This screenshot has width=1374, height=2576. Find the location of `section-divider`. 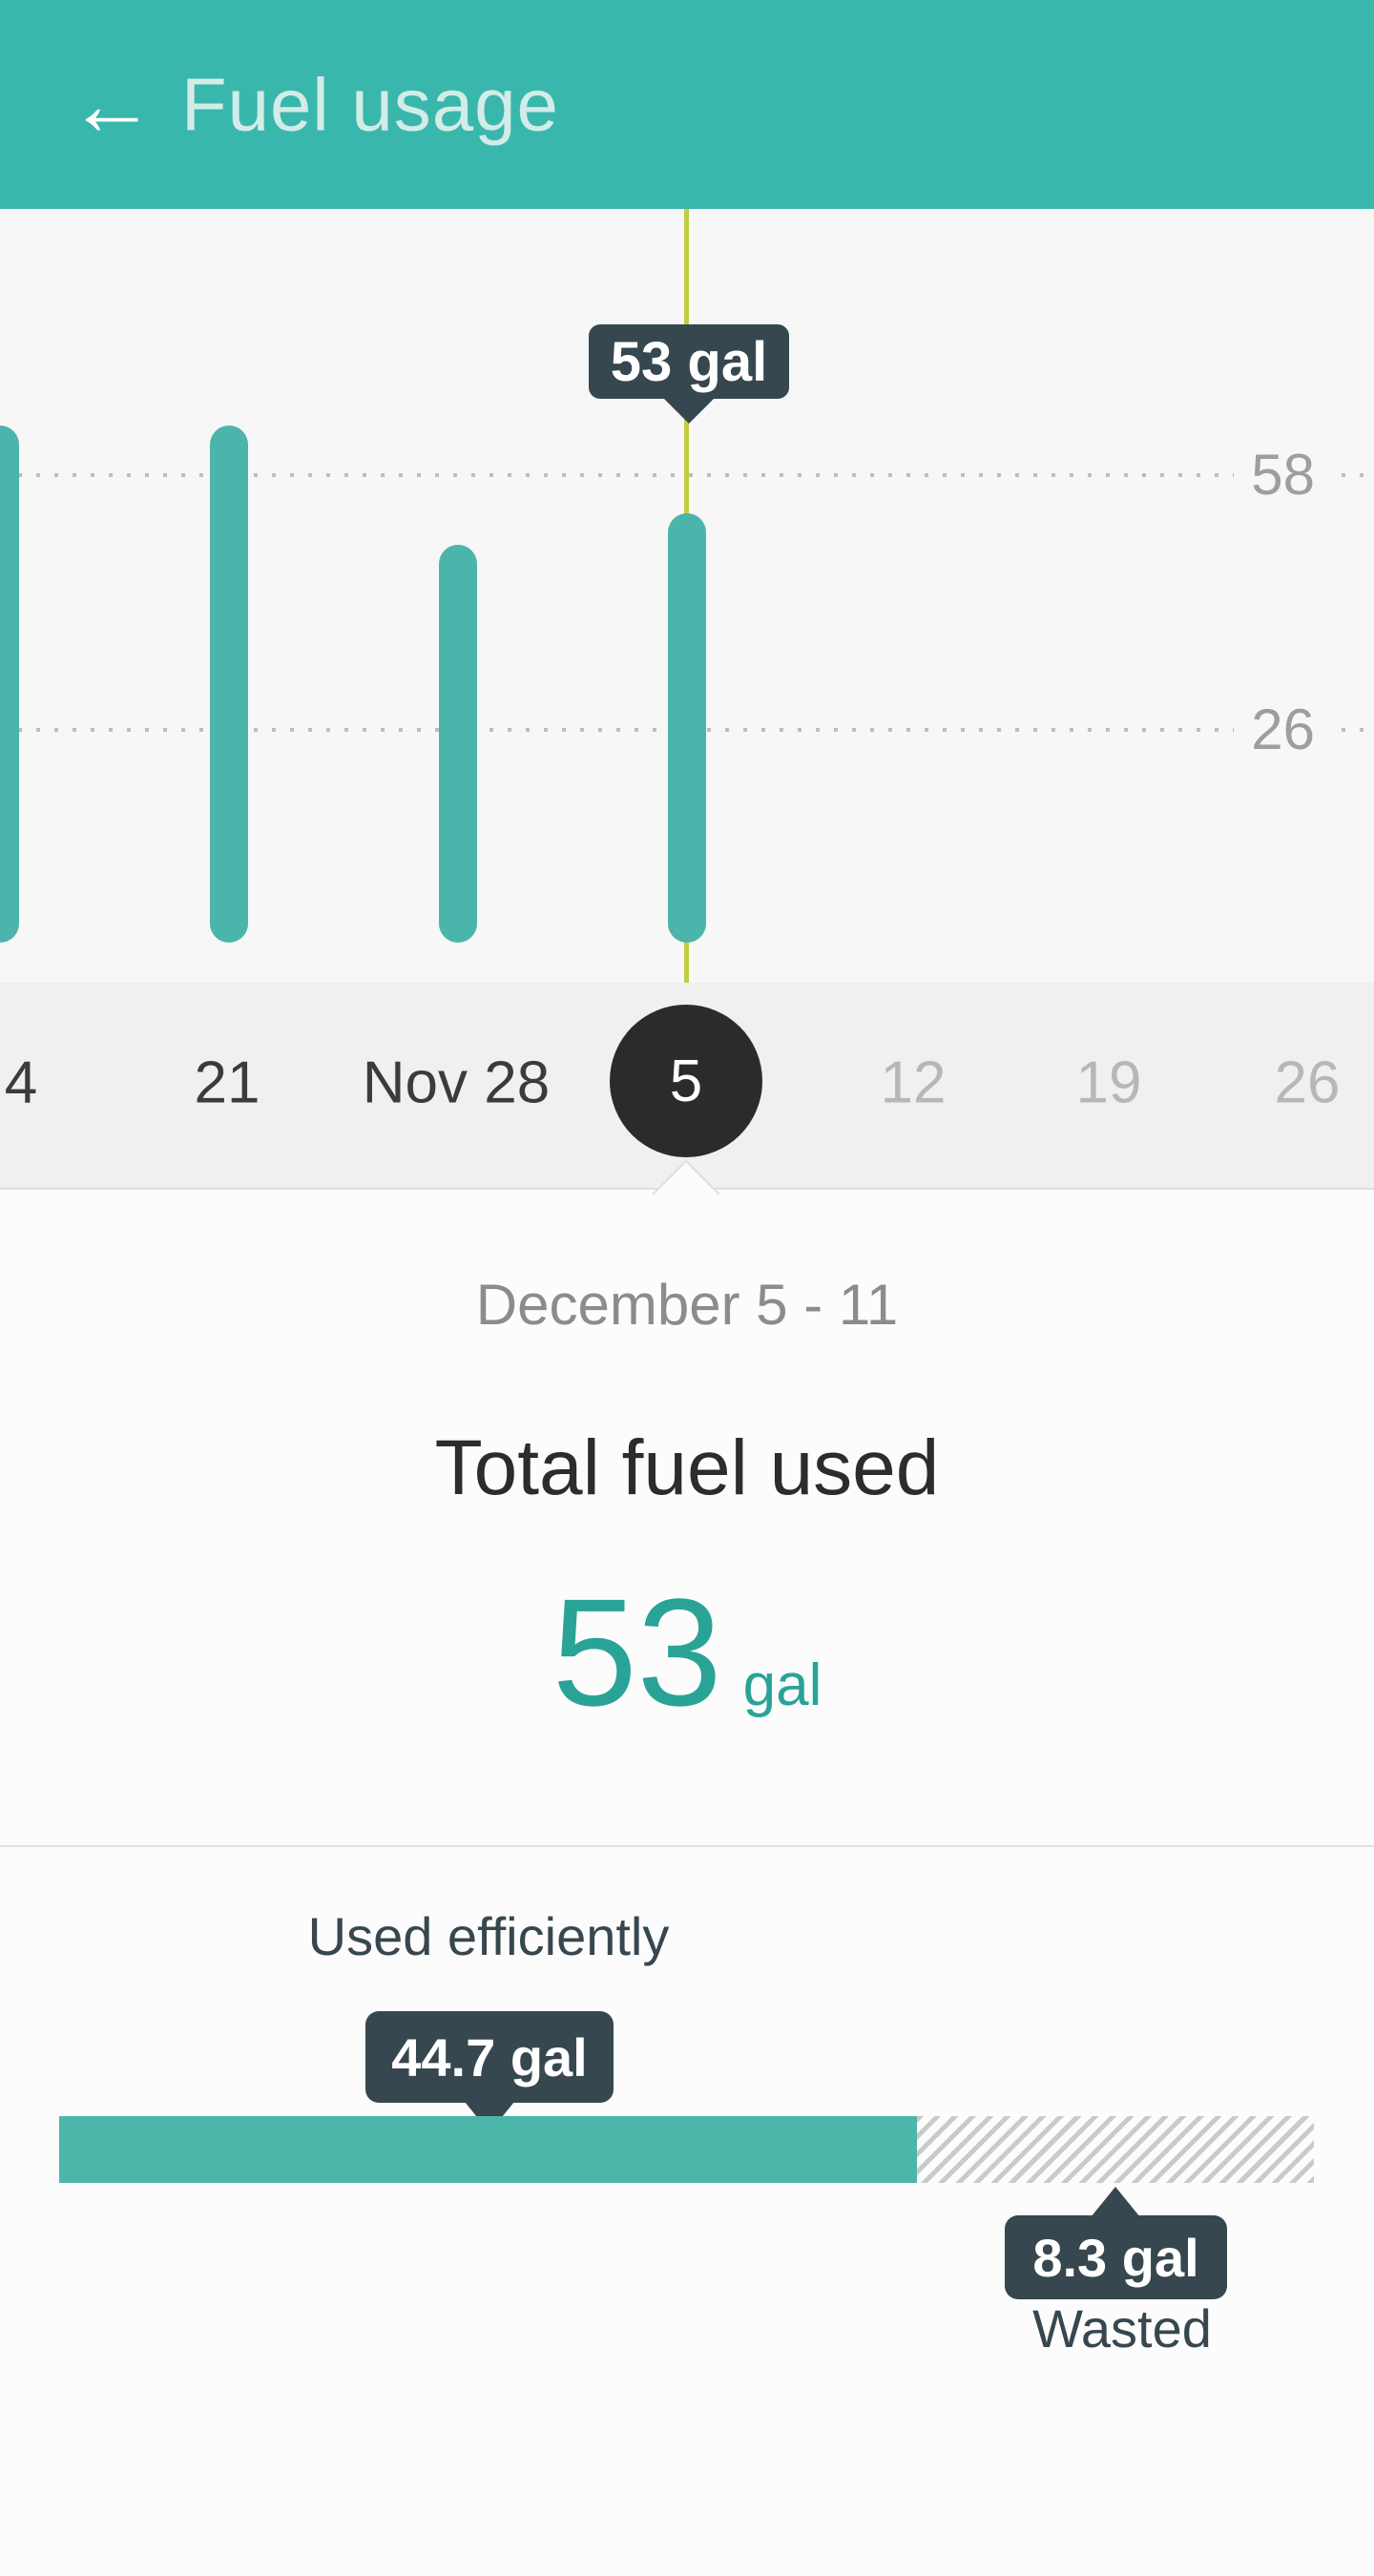

section-divider is located at coordinates (687, 1846).